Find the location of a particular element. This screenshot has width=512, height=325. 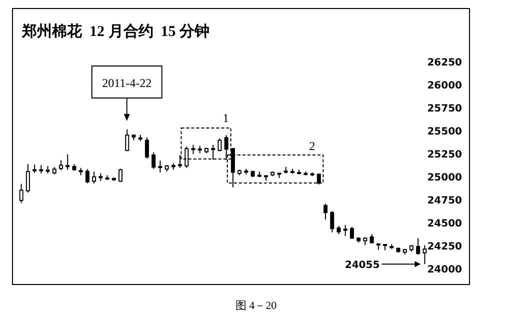

y-tick-label: 26000 is located at coordinates (444, 86).